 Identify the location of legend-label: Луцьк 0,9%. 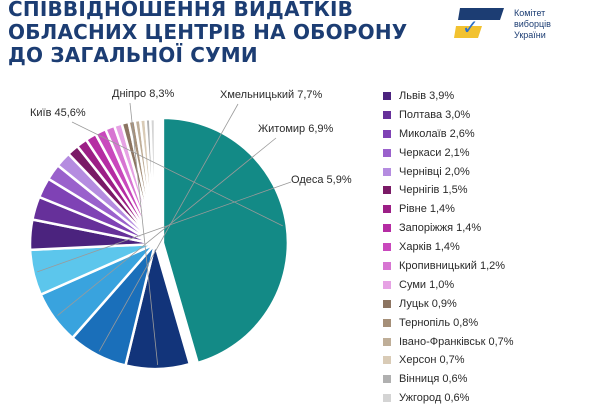
(428, 304).